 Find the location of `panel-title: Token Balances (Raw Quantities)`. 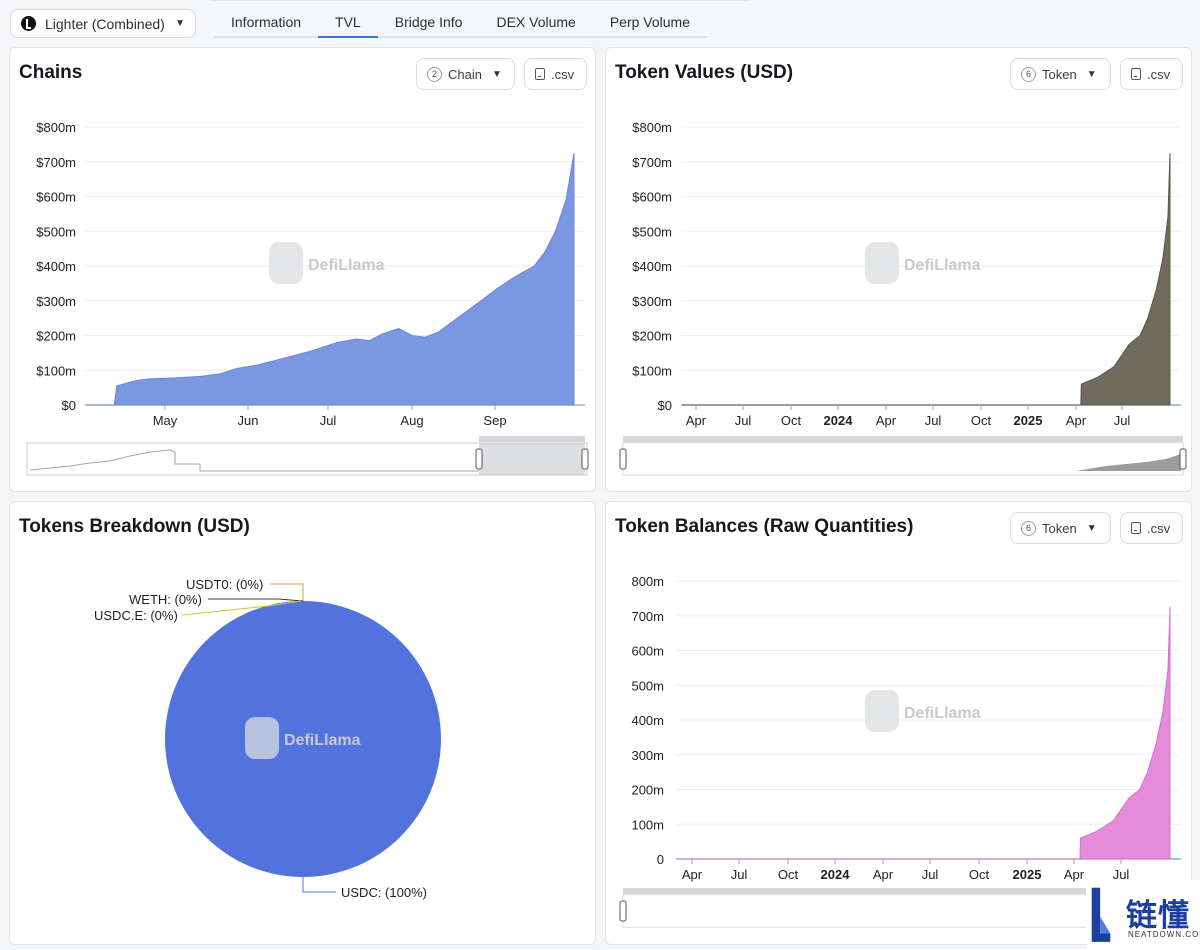

panel-title: Token Balances (Raw Quantities) is located at coordinates (764, 526).